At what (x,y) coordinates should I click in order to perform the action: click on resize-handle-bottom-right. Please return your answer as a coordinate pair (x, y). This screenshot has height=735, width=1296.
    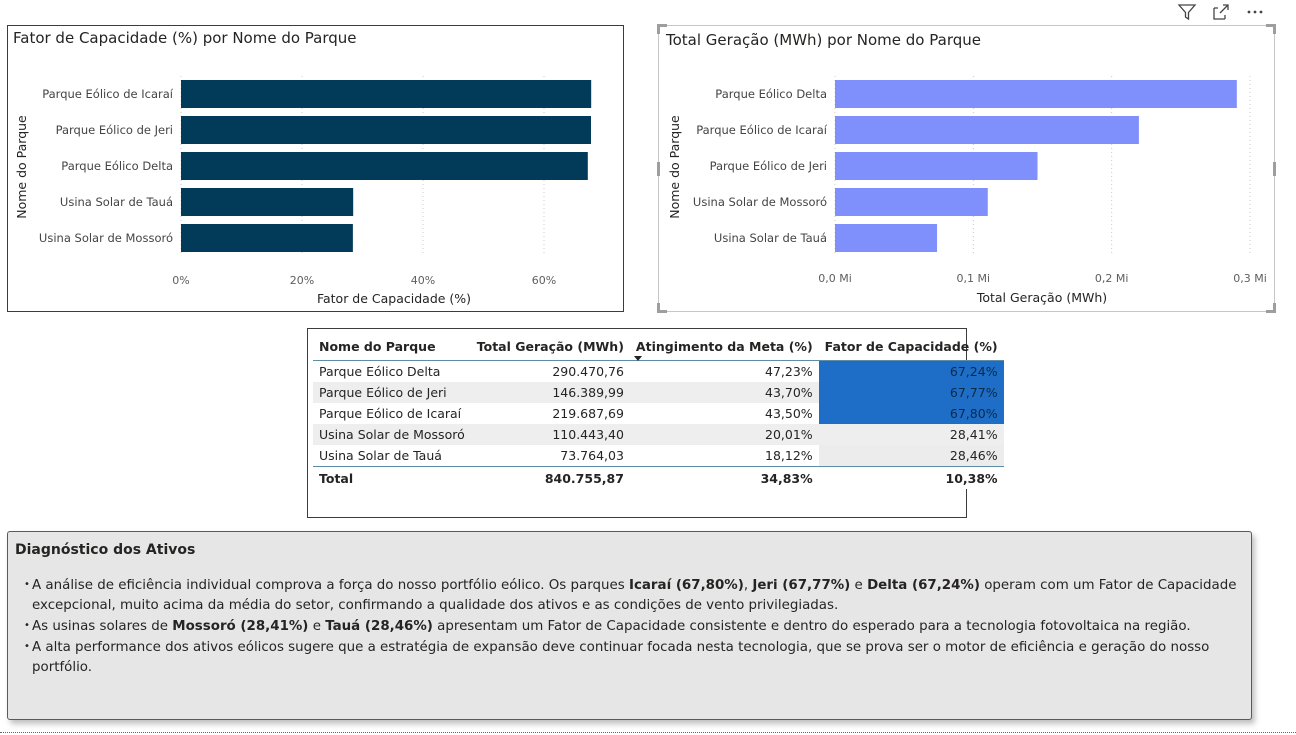
    Looking at the image, I should click on (1271, 308).